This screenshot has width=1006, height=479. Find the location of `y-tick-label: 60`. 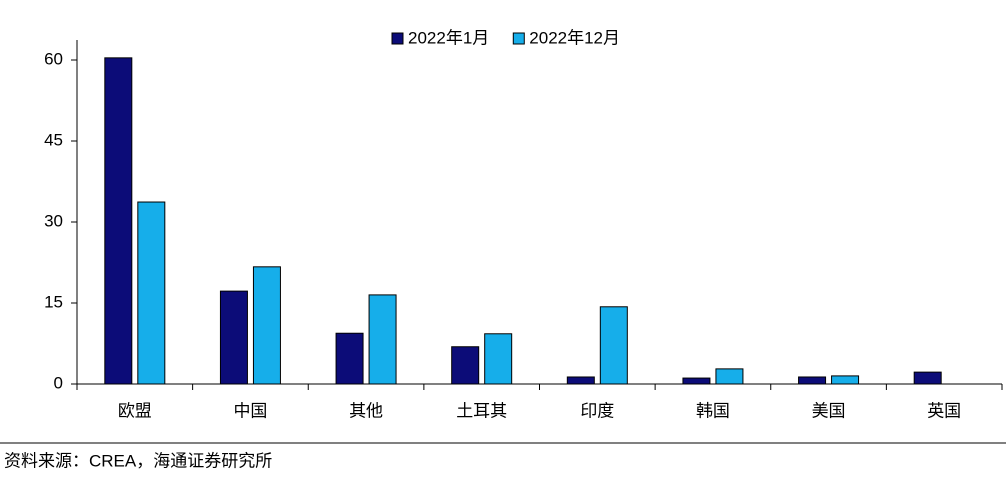

y-tick-label: 60 is located at coordinates (53, 58).